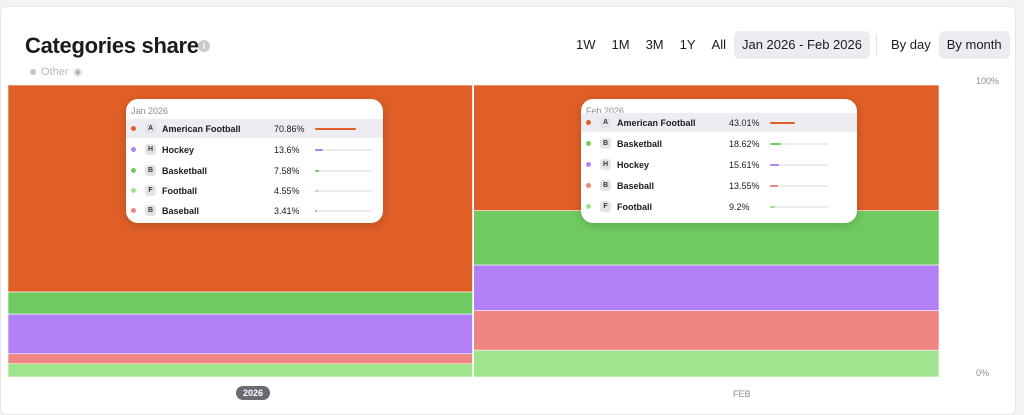 The image size is (1024, 415). I want to click on tooltip-value: 15.61%, so click(744, 164).